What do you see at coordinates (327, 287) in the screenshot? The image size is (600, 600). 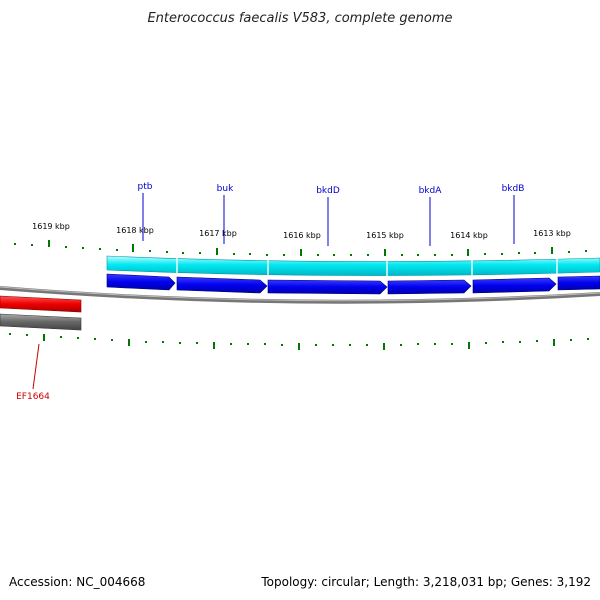 I see `gene-arrow-bkdD` at bounding box center [327, 287].